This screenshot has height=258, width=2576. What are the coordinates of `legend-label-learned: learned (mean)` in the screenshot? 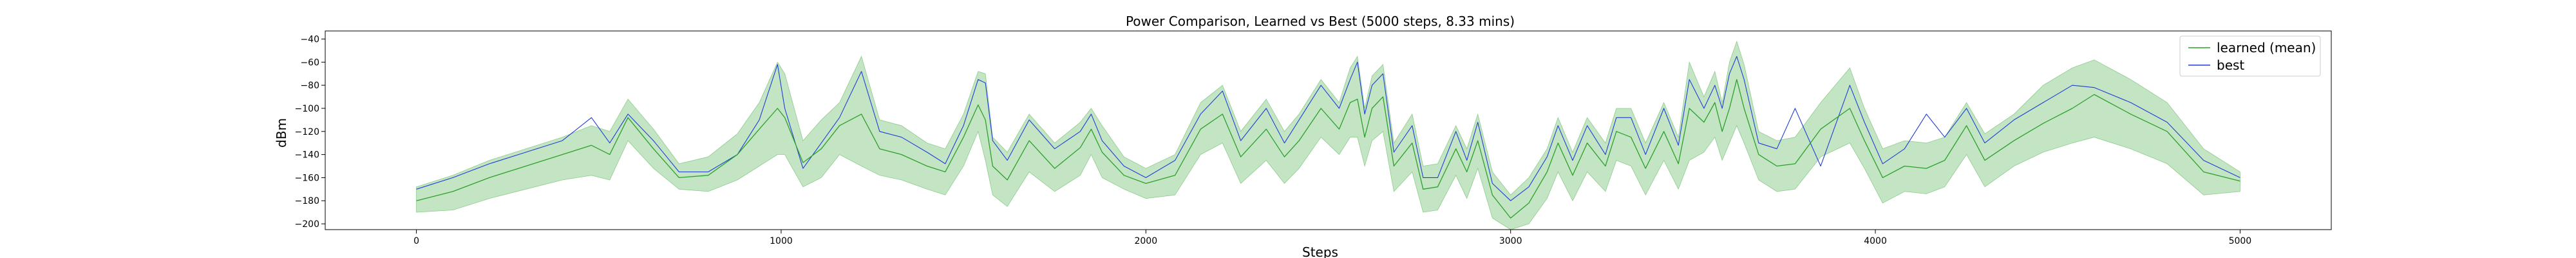 It's located at (2266, 48).